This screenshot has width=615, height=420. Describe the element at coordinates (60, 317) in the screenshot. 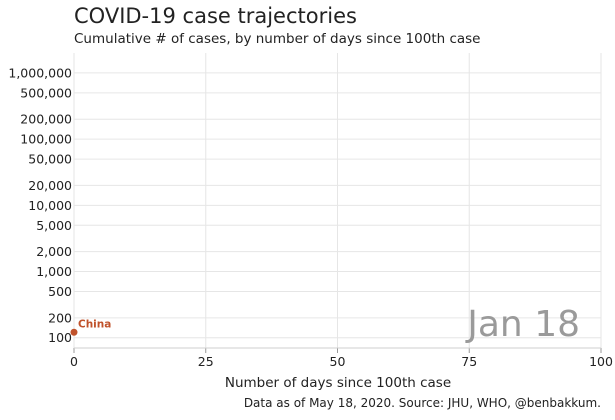

I see `y-tick-label: 200` at that location.